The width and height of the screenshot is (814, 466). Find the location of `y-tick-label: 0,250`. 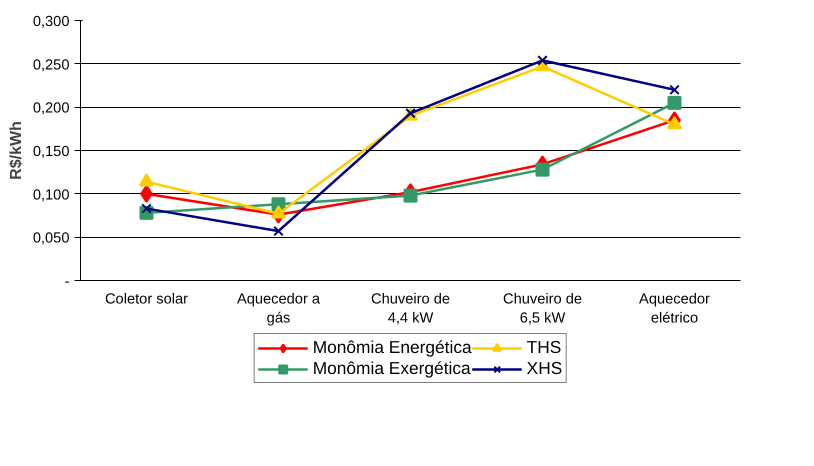

y-tick-label: 0,250 is located at coordinates (51, 65).